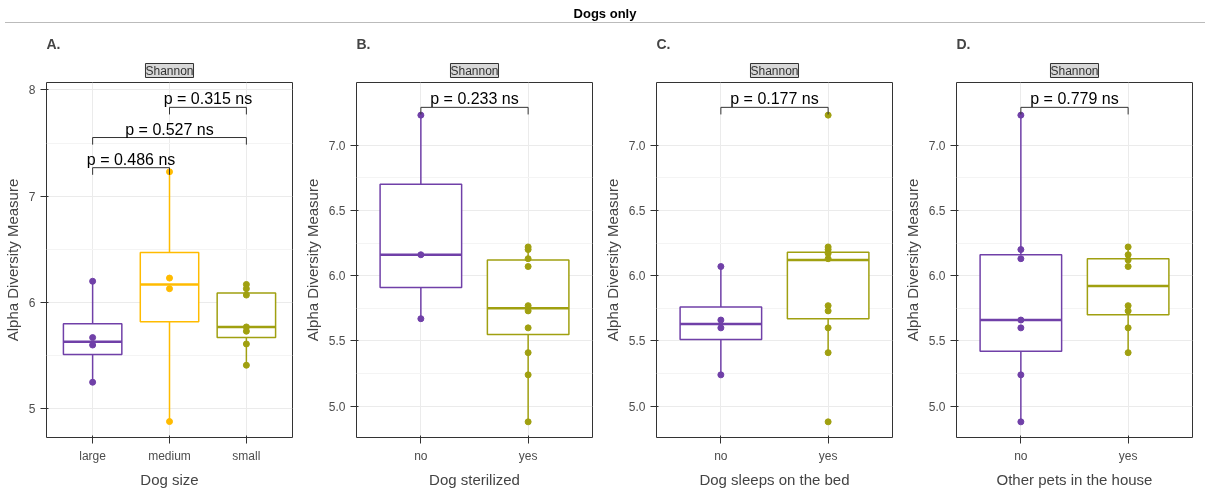 Image resolution: width=1206 pixels, height=493 pixels. What do you see at coordinates (93, 455) in the screenshot?
I see `x-tick-label: large` at bounding box center [93, 455].